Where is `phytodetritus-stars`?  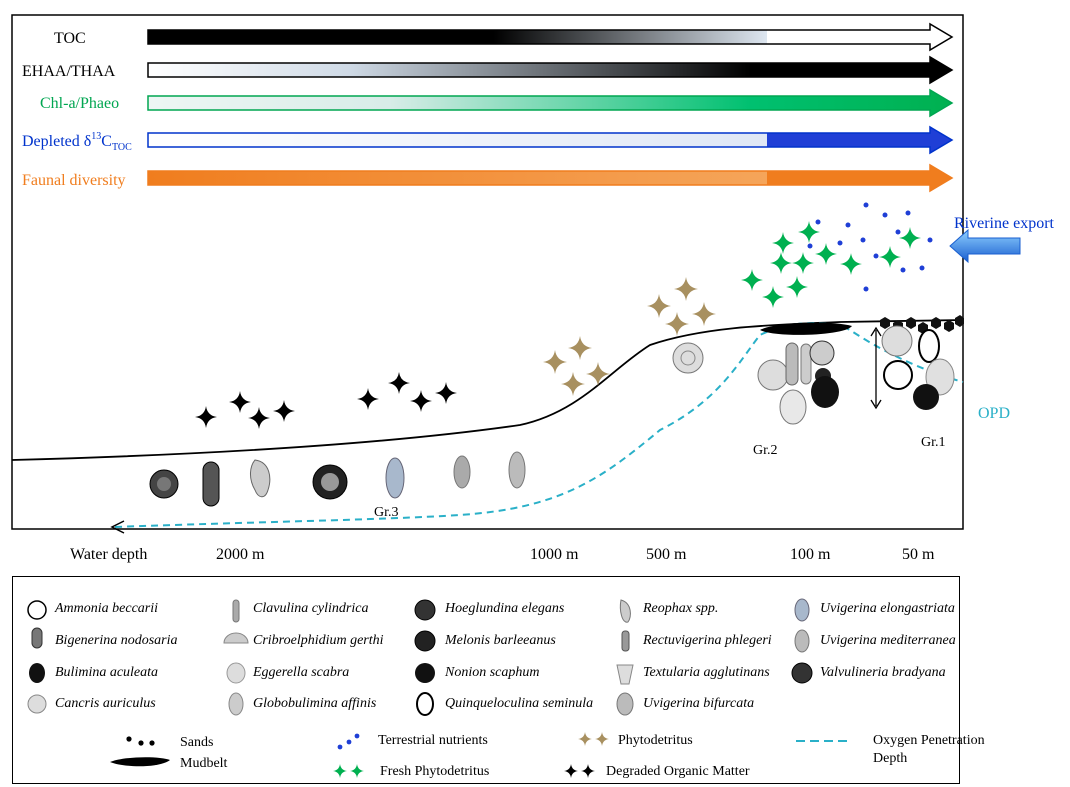
phytodetritus-stars is located at coordinates (629, 336).